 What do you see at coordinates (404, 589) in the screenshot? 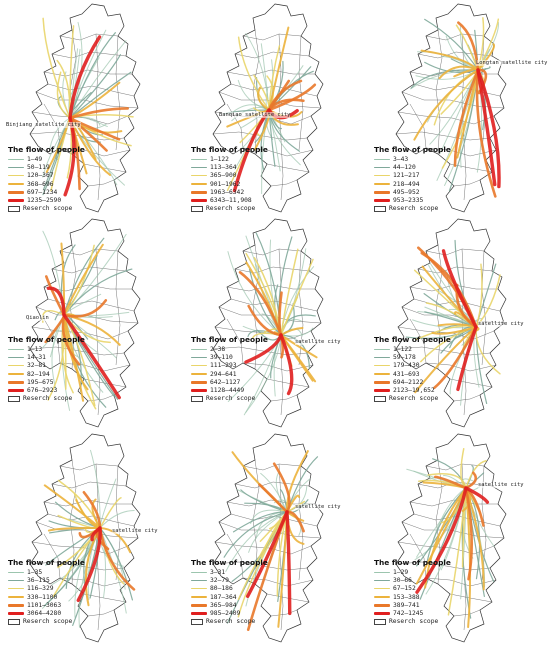
I see `legend-range: 67—152` at bounding box center [404, 589].